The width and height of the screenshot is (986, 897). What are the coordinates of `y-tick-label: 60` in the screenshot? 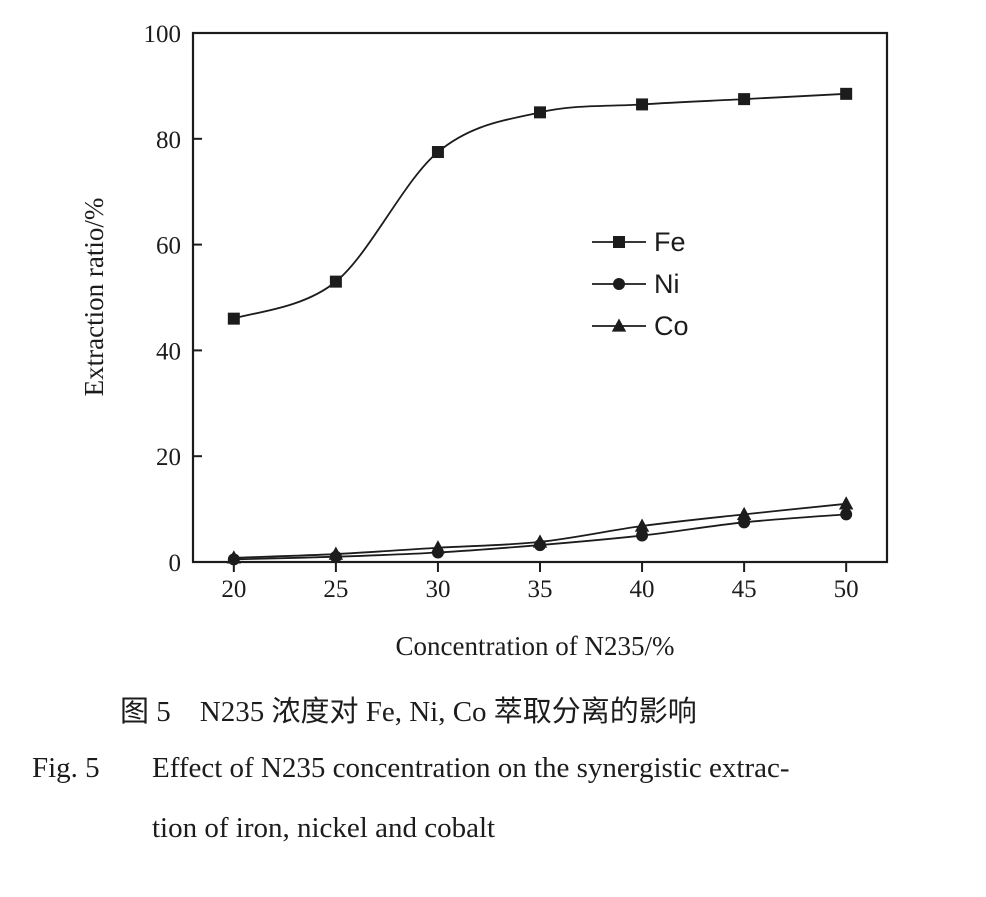 It's located at (168, 246).